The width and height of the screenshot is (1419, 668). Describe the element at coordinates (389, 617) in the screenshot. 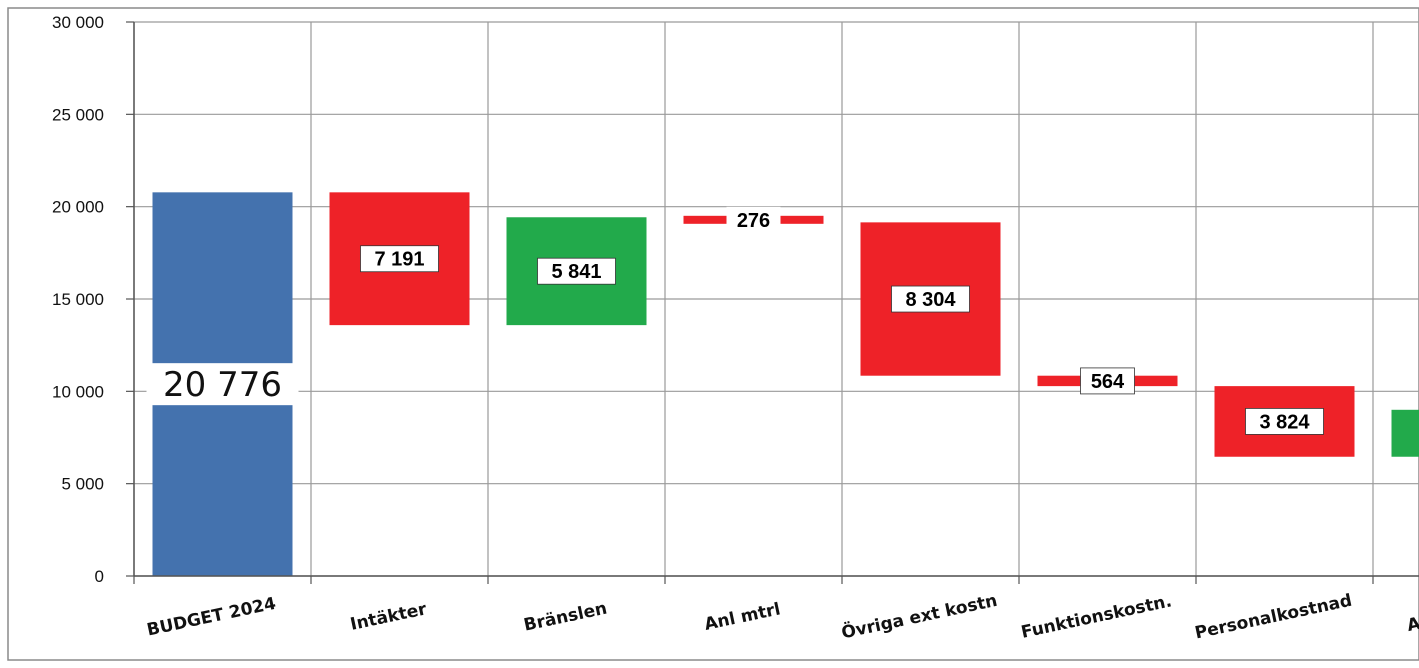

I see `x-category-label: Intäkter` at that location.